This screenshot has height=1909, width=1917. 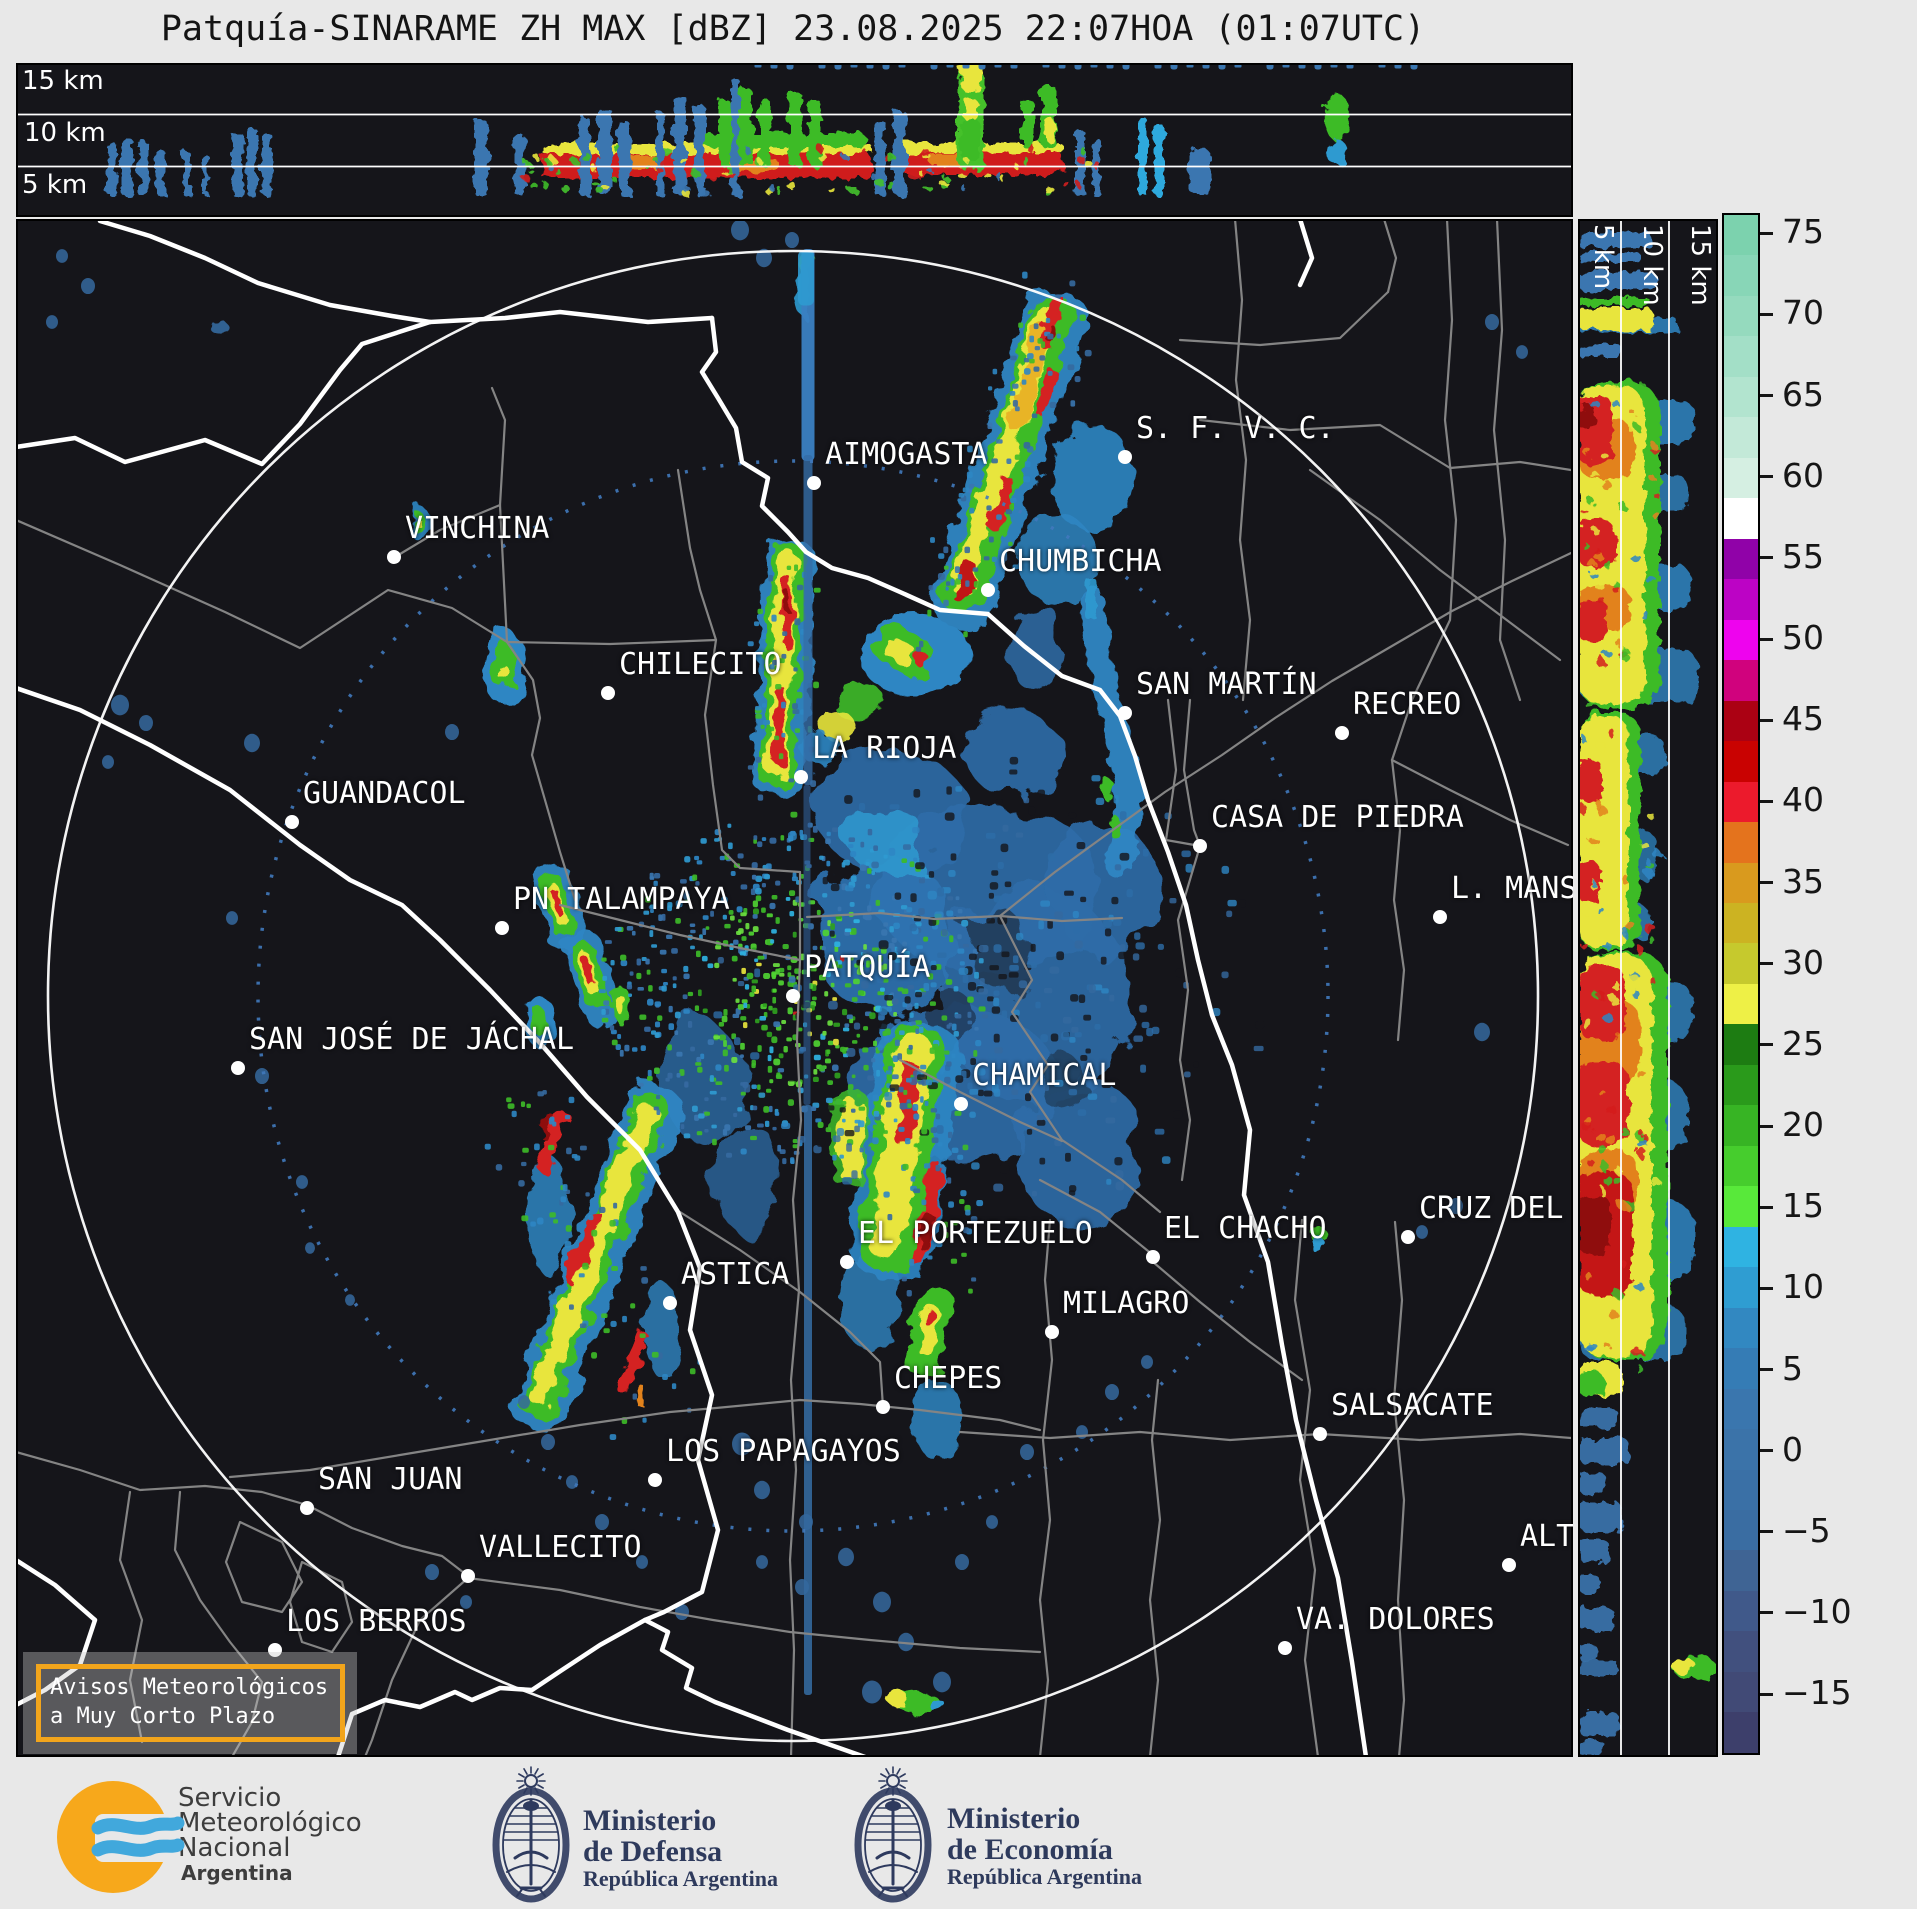 I want to click on city-label: LOS BERROS, so click(x=376, y=1621).